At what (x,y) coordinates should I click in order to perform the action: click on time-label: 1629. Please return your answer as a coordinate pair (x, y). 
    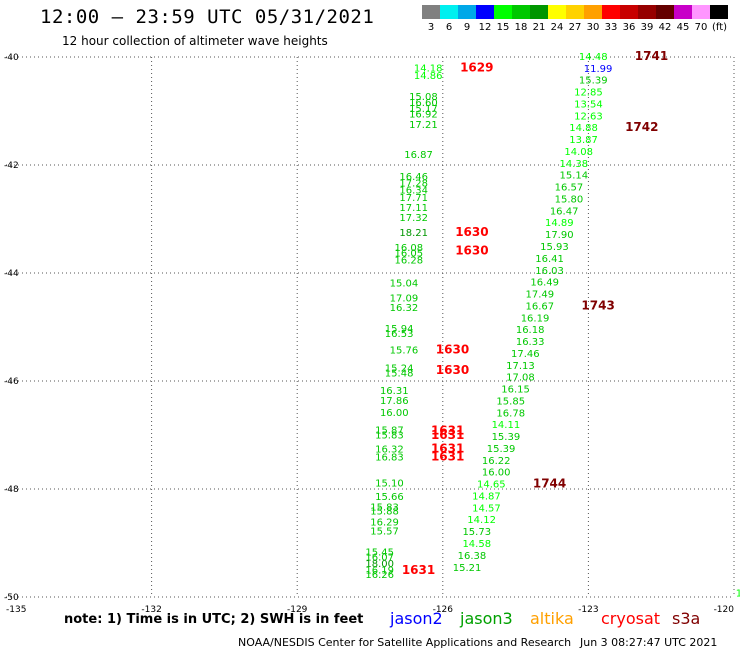
    Looking at the image, I should click on (476, 67).